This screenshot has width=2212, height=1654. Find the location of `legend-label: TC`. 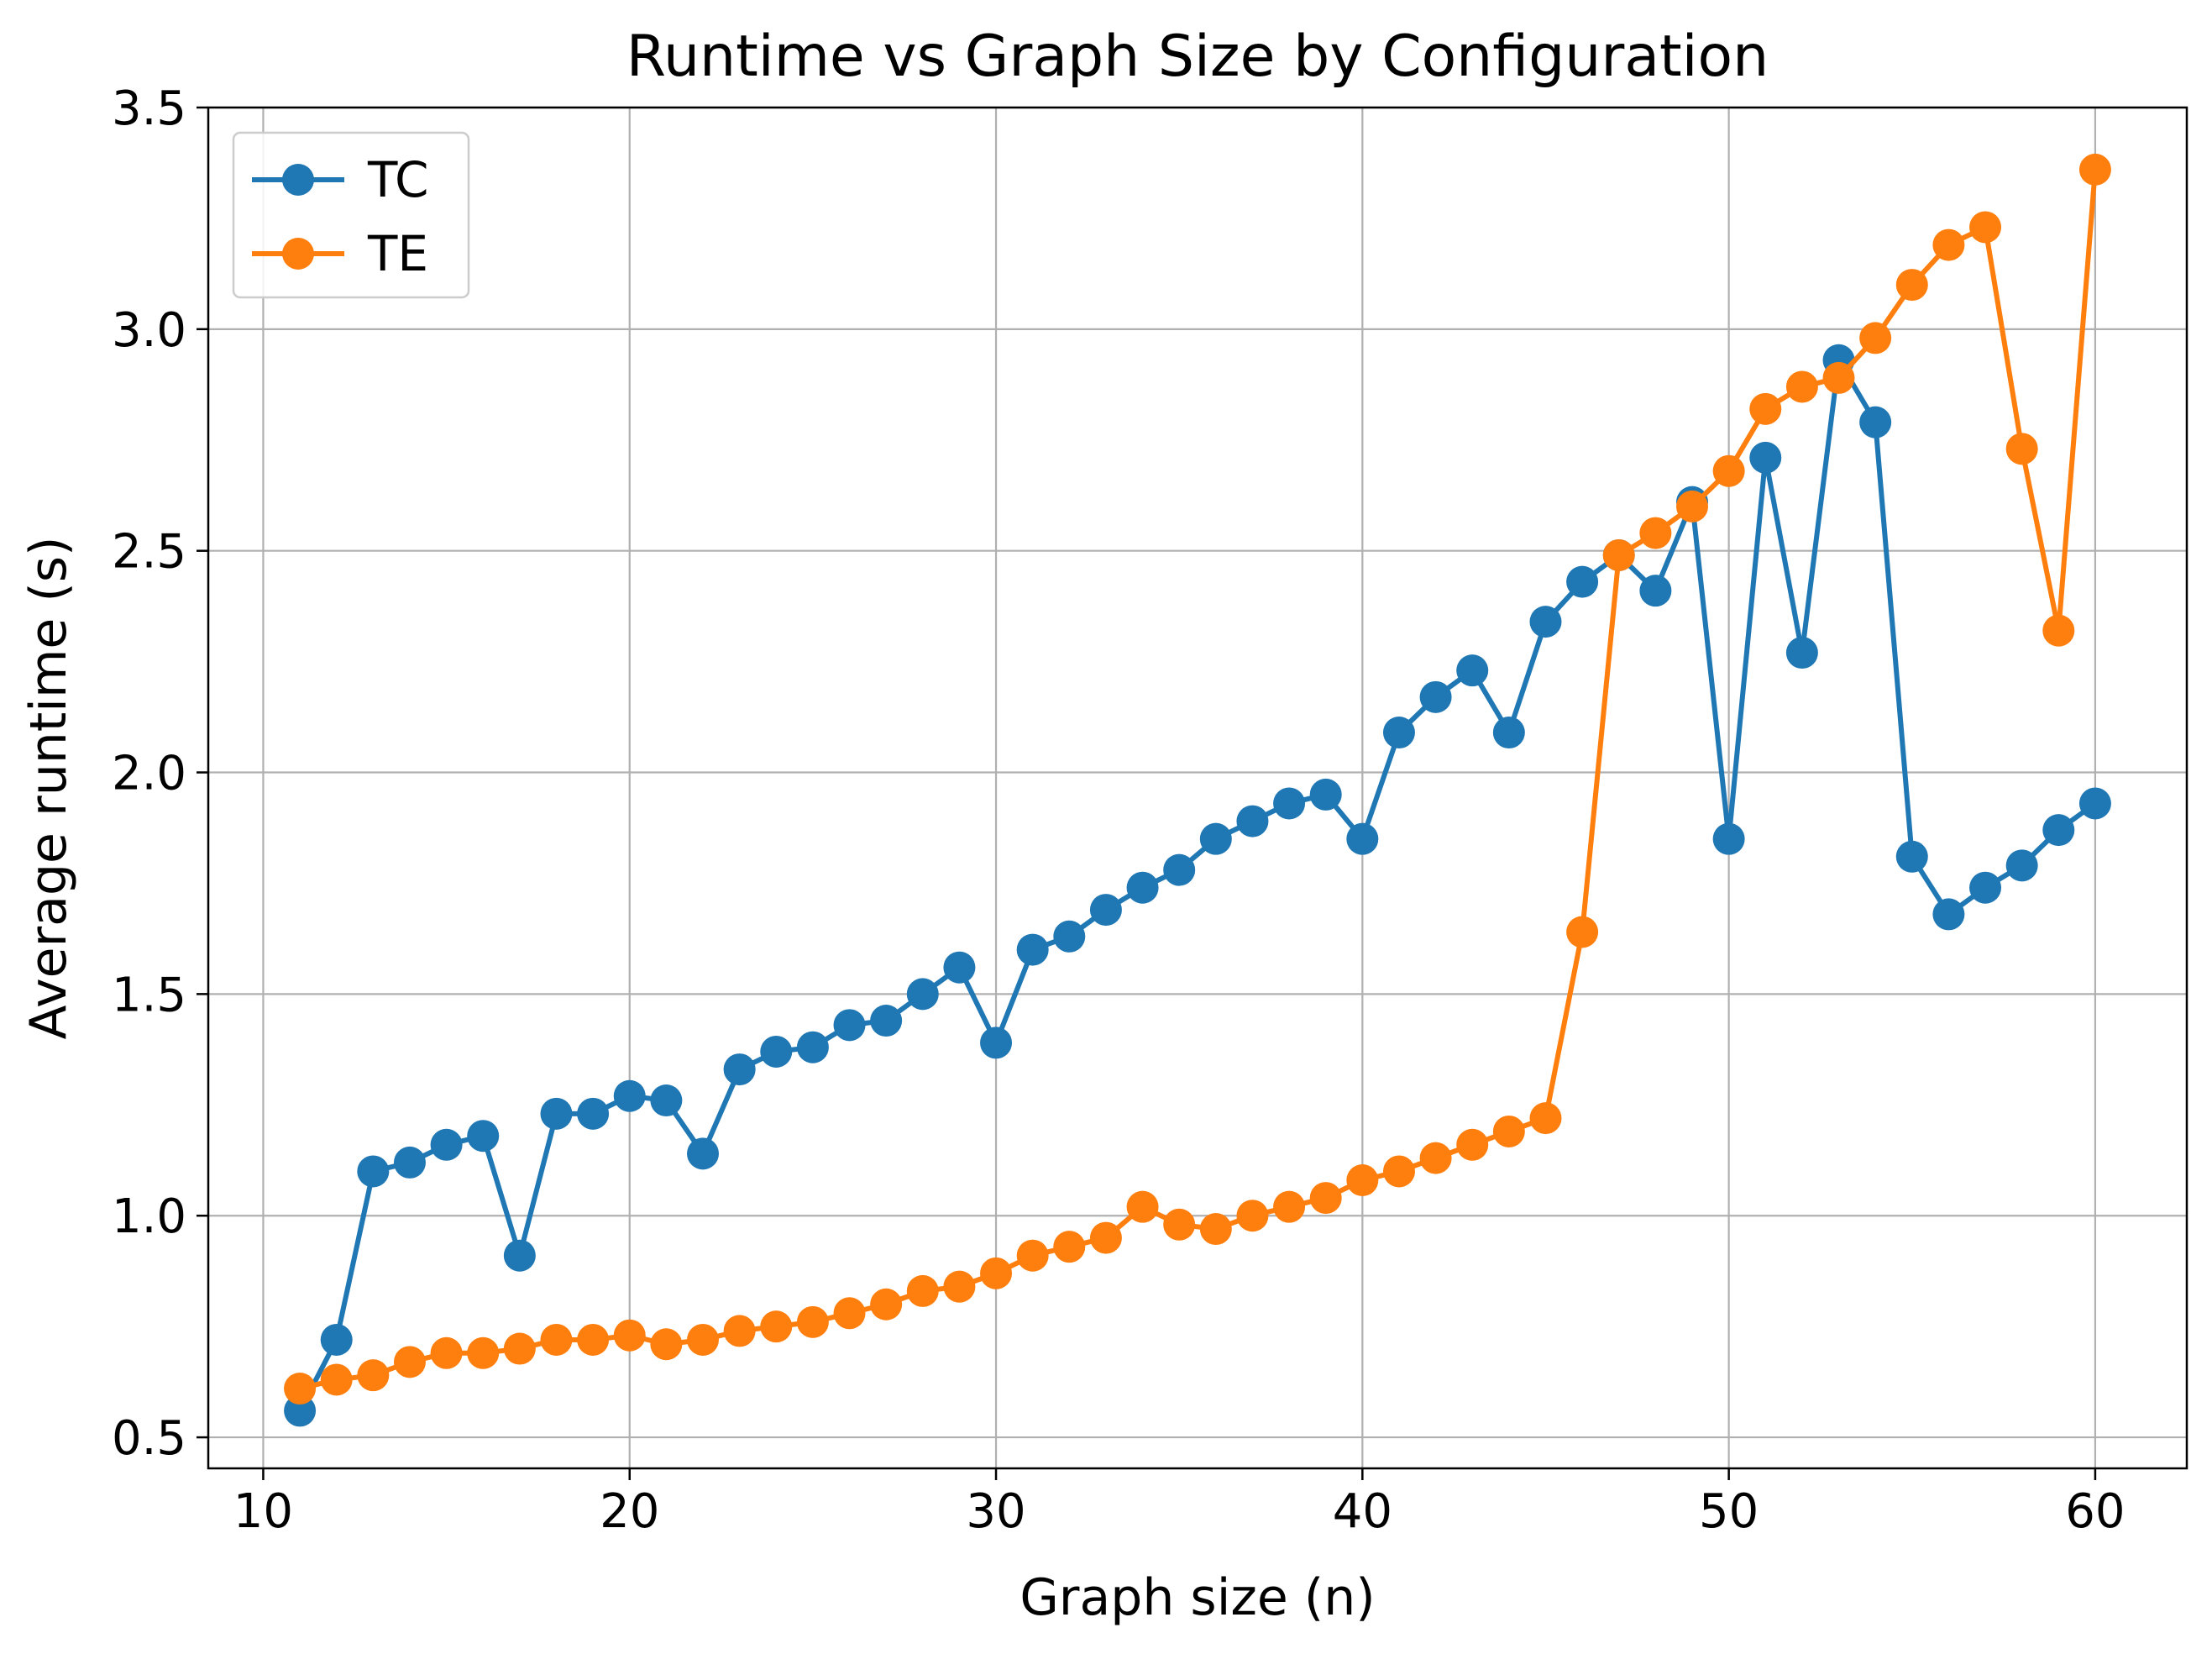

legend-label: TC is located at coordinates (398, 179).